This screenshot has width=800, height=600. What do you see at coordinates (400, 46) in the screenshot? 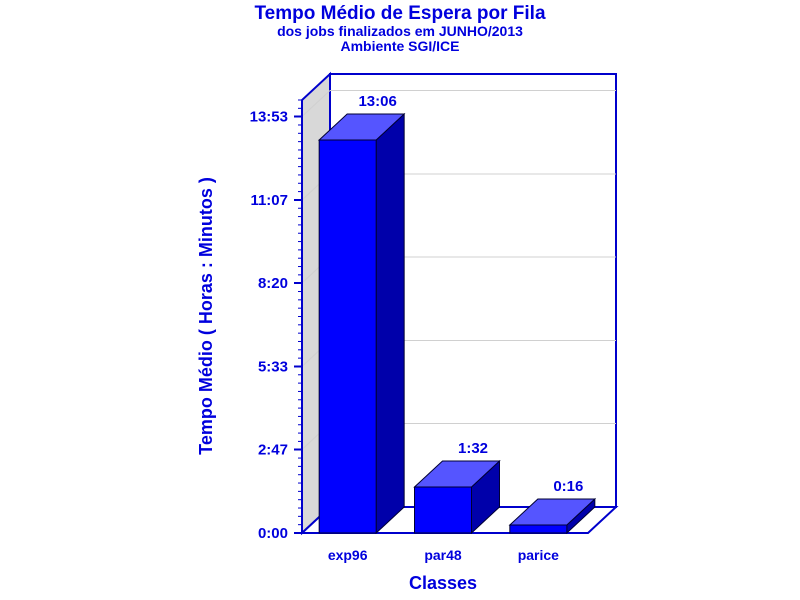
I see `chart-subtitle-line-2: Ambiente SGI/ICE` at bounding box center [400, 46].